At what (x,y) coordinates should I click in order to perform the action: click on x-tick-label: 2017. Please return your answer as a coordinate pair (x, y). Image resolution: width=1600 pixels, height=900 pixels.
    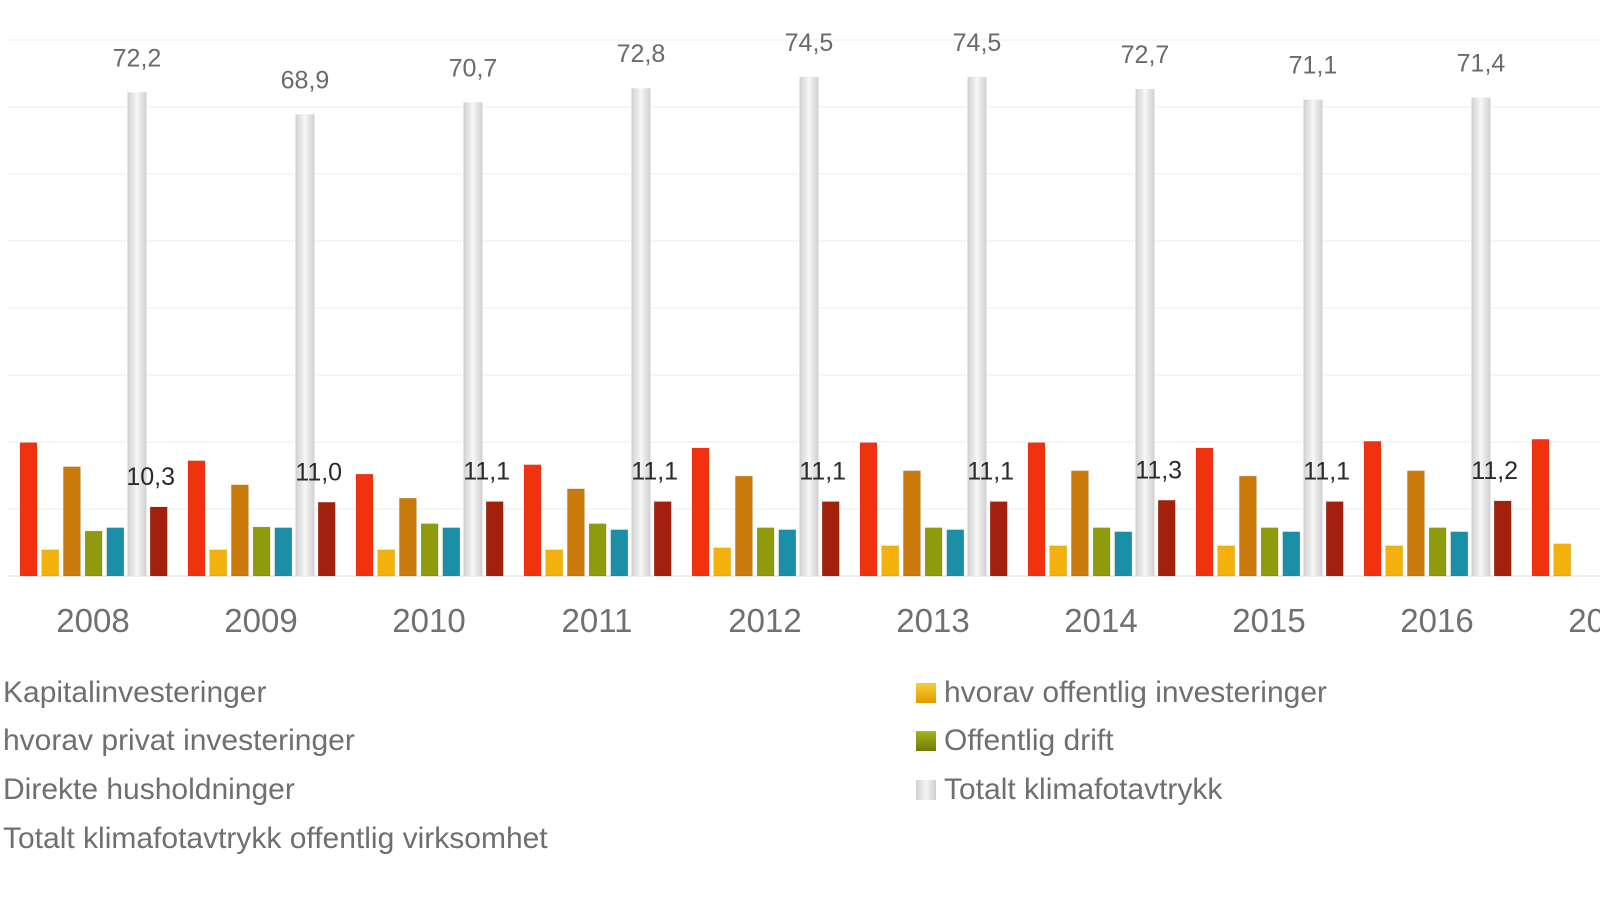
    Looking at the image, I should click on (1584, 620).